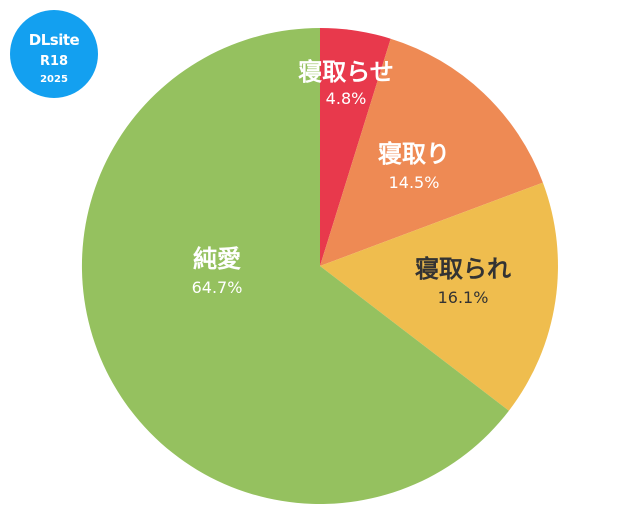  I want to click on label-junai: 純愛 64.7%, so click(217, 272).